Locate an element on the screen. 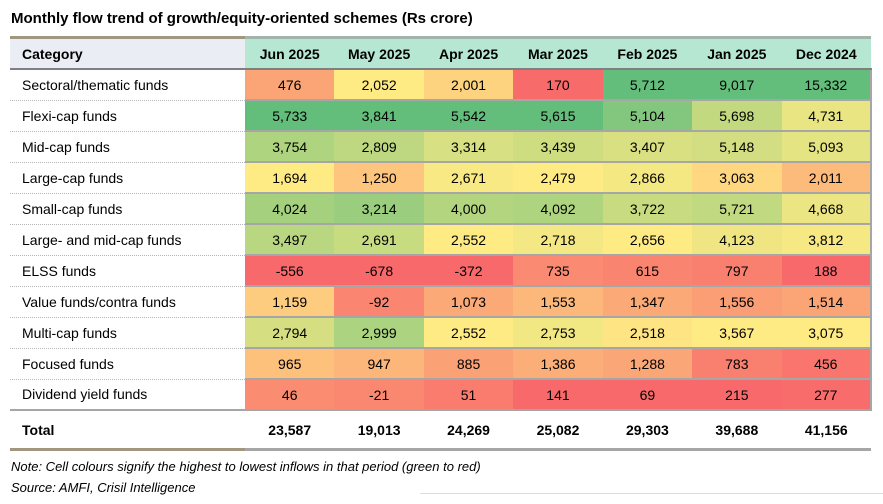  total-value-cell: 29,303 is located at coordinates (647, 430).